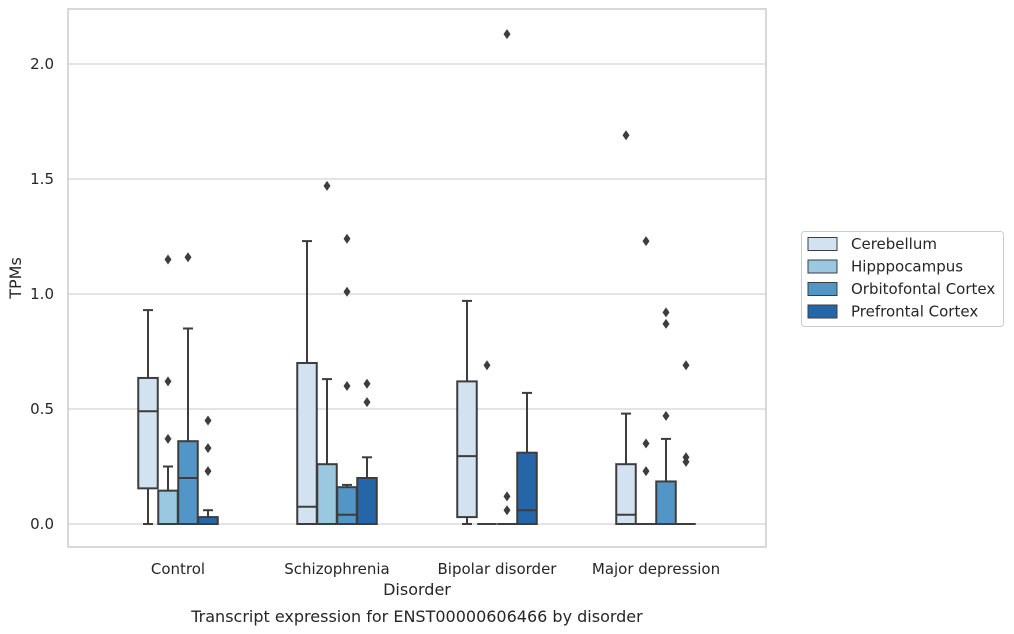  I want to click on x-tick-label: Major depression, so click(656, 569).